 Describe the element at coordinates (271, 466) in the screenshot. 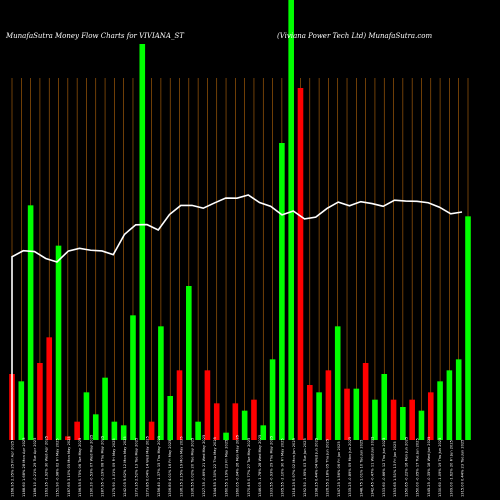

I see `x-tick-label: 1333.55 -0.93% 29 Thu May 2025` at that location.